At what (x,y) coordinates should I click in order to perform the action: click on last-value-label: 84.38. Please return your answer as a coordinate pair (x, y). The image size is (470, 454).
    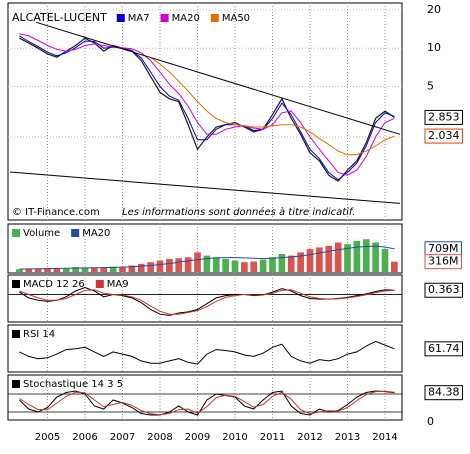
    Looking at the image, I should click on (444, 392).